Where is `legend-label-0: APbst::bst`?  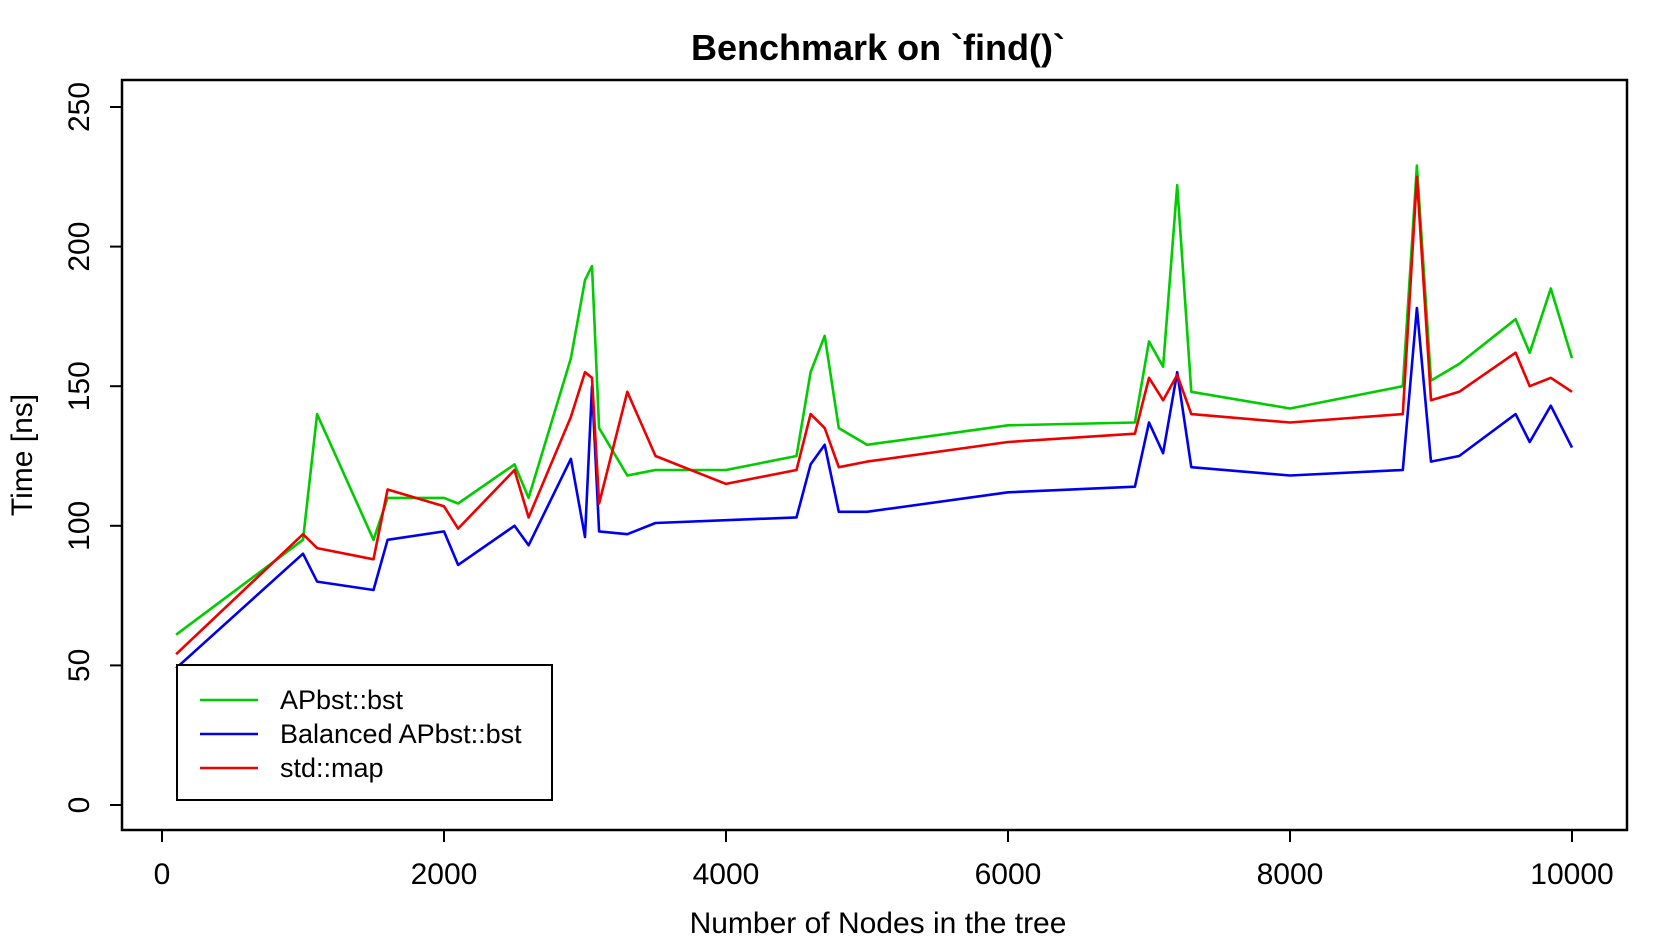 legend-label-0: APbst::bst is located at coordinates (342, 700).